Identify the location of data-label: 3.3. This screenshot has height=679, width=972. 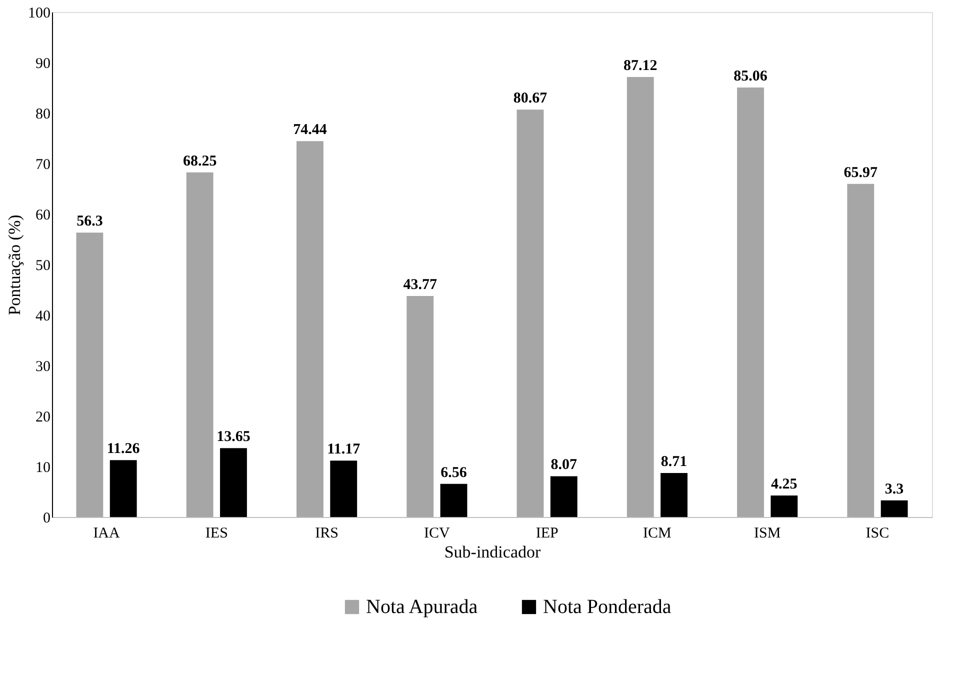
(894, 489).